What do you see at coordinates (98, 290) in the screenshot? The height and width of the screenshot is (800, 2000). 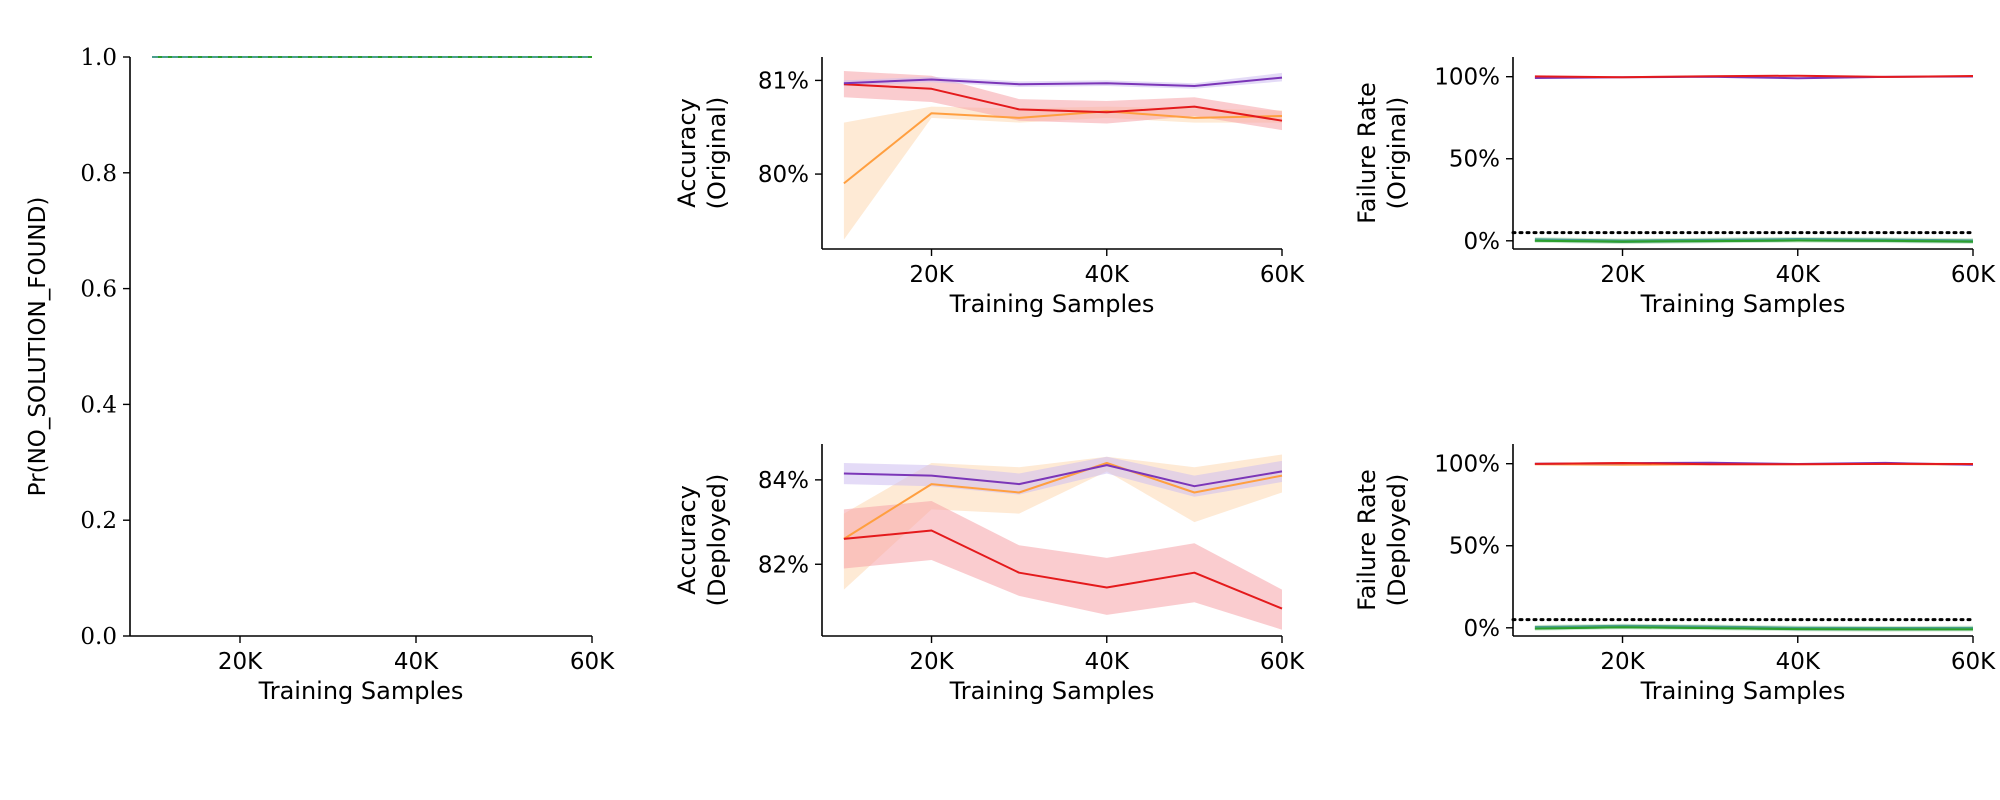 I see `y-tick-label: 0.6` at bounding box center [98, 290].